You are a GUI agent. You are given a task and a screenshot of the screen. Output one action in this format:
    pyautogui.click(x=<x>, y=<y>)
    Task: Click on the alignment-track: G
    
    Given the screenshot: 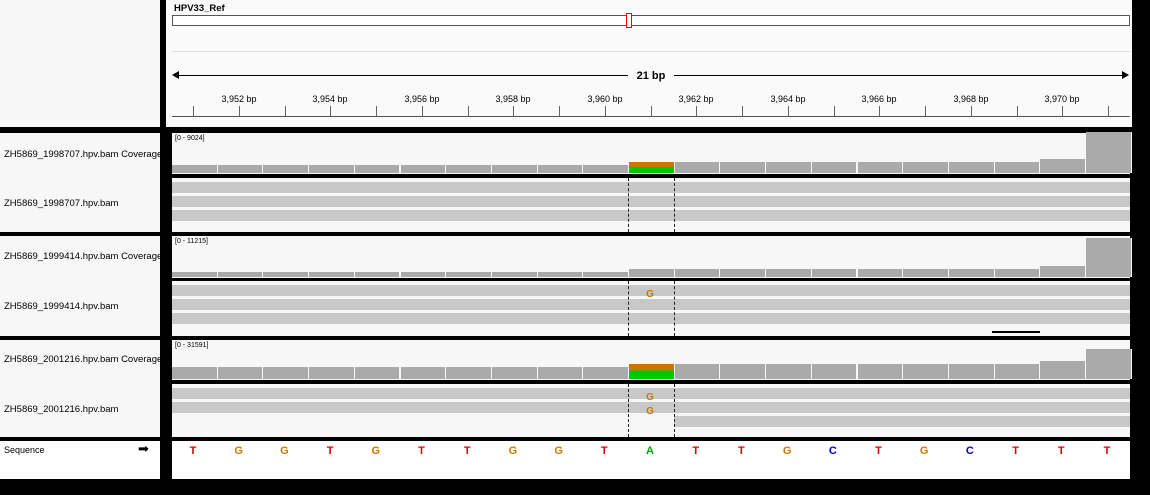 What is the action you would take?
    pyautogui.click(x=651, y=308)
    